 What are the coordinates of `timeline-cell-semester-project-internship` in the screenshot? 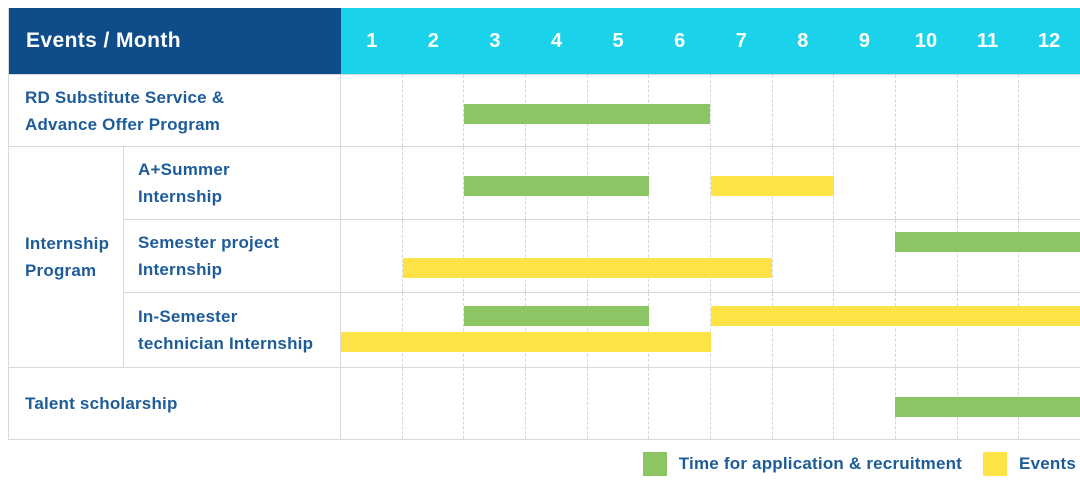 It's located at (710, 255).